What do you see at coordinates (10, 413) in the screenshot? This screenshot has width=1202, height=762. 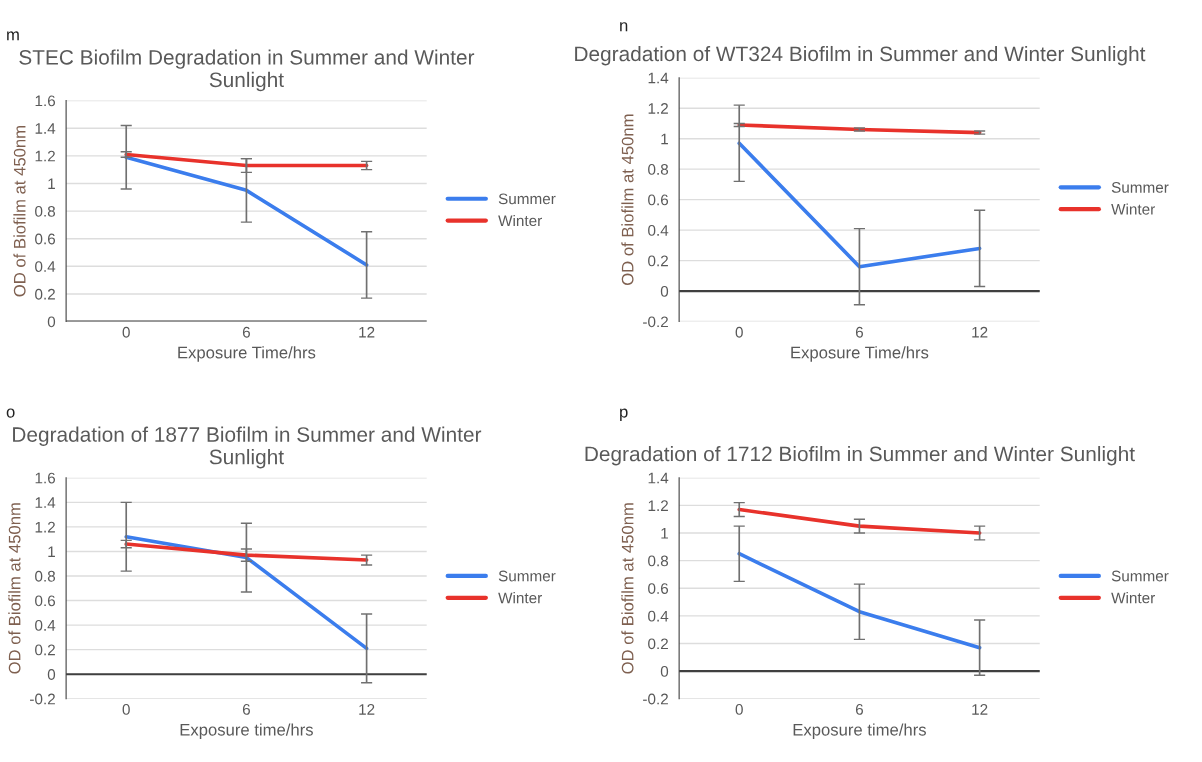 I see `text: o` at bounding box center [10, 413].